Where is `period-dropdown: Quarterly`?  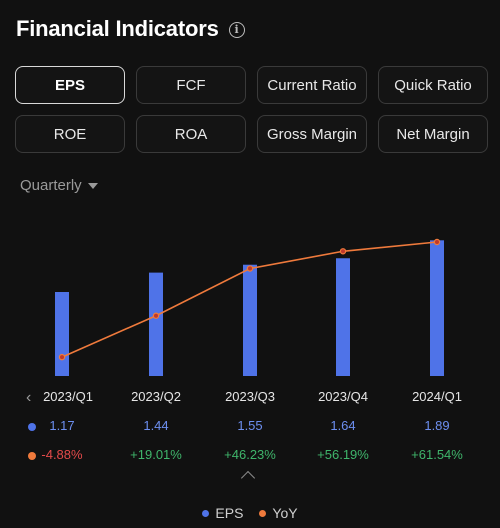
period-dropdown: Quarterly is located at coordinates (59, 185).